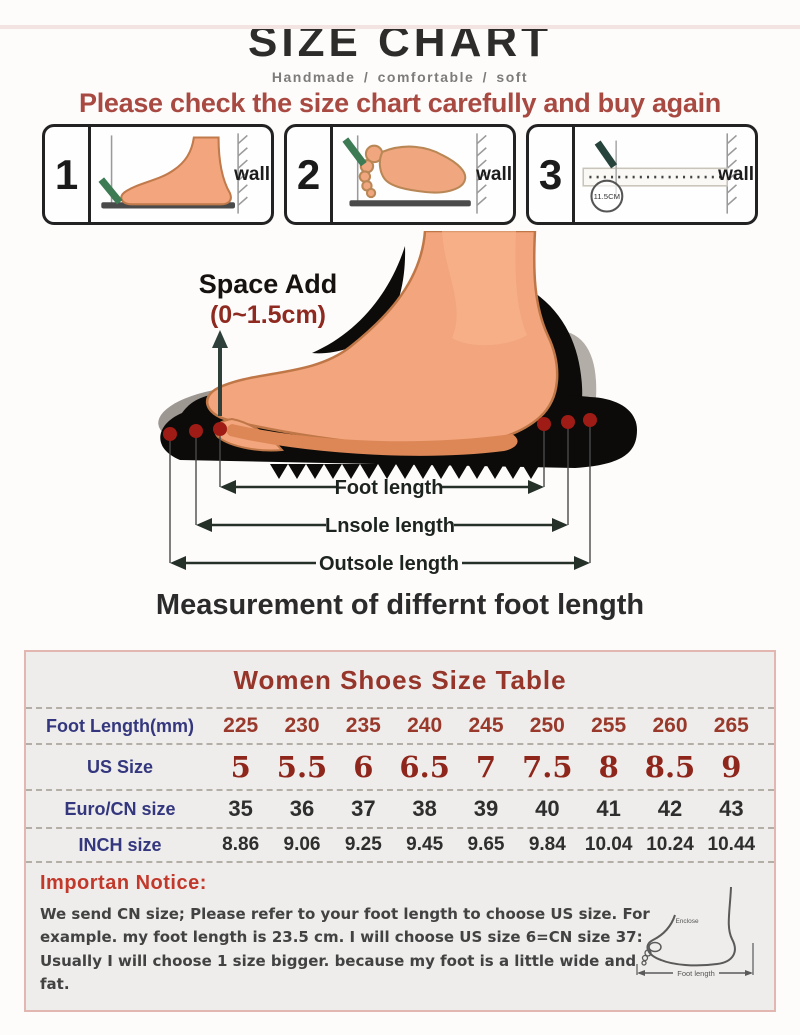 The height and width of the screenshot is (1035, 800). Describe the element at coordinates (310, 174) in the screenshot. I see `step-number: 2` at that location.